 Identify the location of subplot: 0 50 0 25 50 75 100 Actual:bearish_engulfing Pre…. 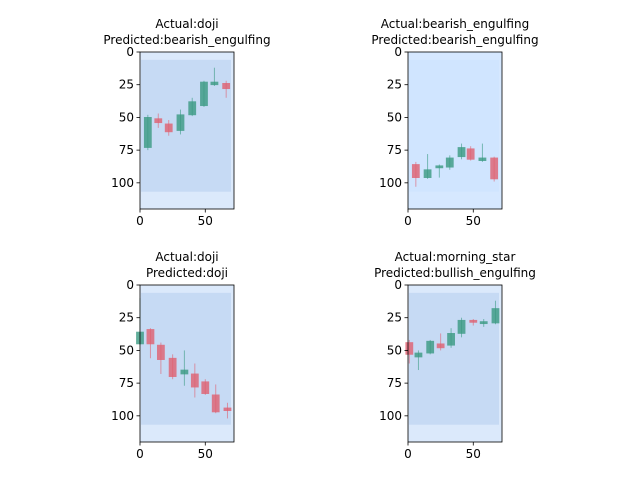
(454, 122).